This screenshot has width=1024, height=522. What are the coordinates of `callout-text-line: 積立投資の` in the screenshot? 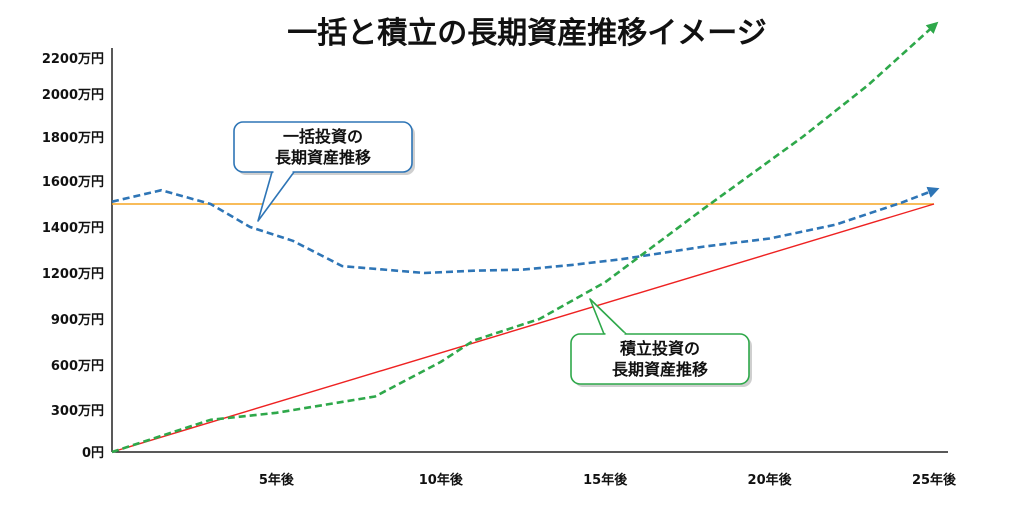 It's located at (659, 348).